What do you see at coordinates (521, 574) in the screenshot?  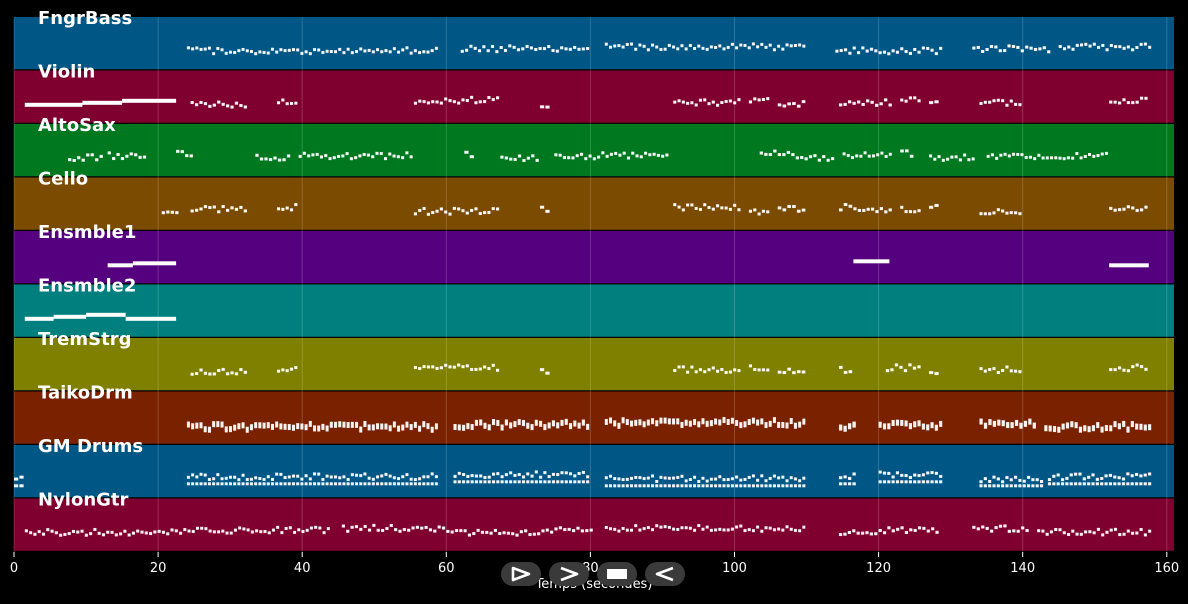 I see `play-button` at bounding box center [521, 574].